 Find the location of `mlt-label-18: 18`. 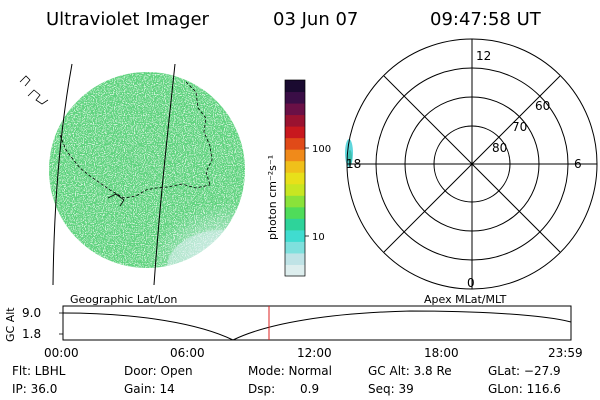

mlt-label-18: 18 is located at coordinates (353, 164).